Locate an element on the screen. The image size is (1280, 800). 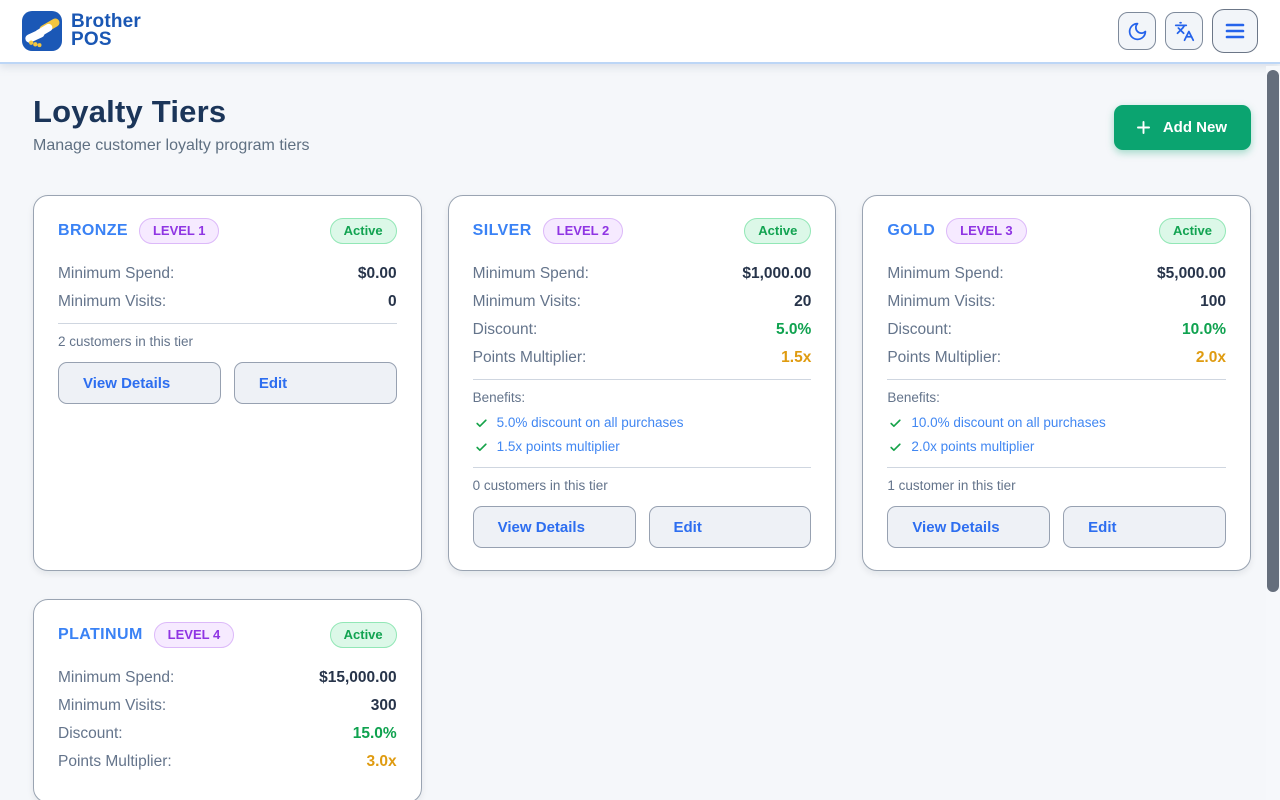
benefit-item: 5.0% discount on all purchases is located at coordinates (642, 423).